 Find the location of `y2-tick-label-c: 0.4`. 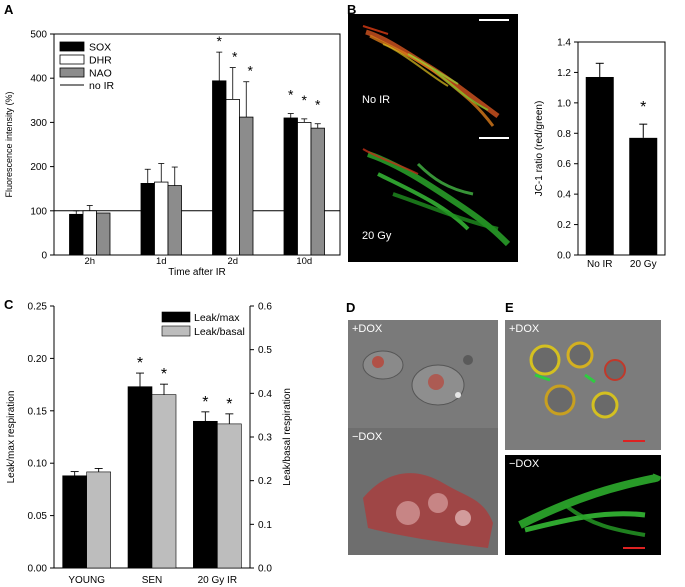

y2-tick-label-c: 0.4 is located at coordinates (265, 394).